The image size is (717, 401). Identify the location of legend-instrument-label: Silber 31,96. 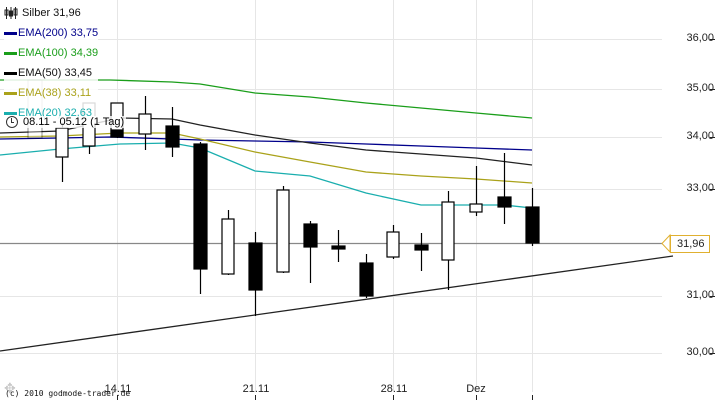
(51, 13).